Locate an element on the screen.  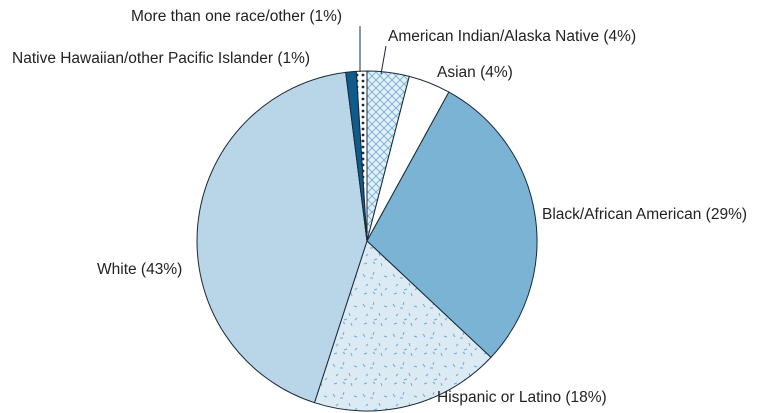
slice-label: White (43%) is located at coordinates (139, 269).